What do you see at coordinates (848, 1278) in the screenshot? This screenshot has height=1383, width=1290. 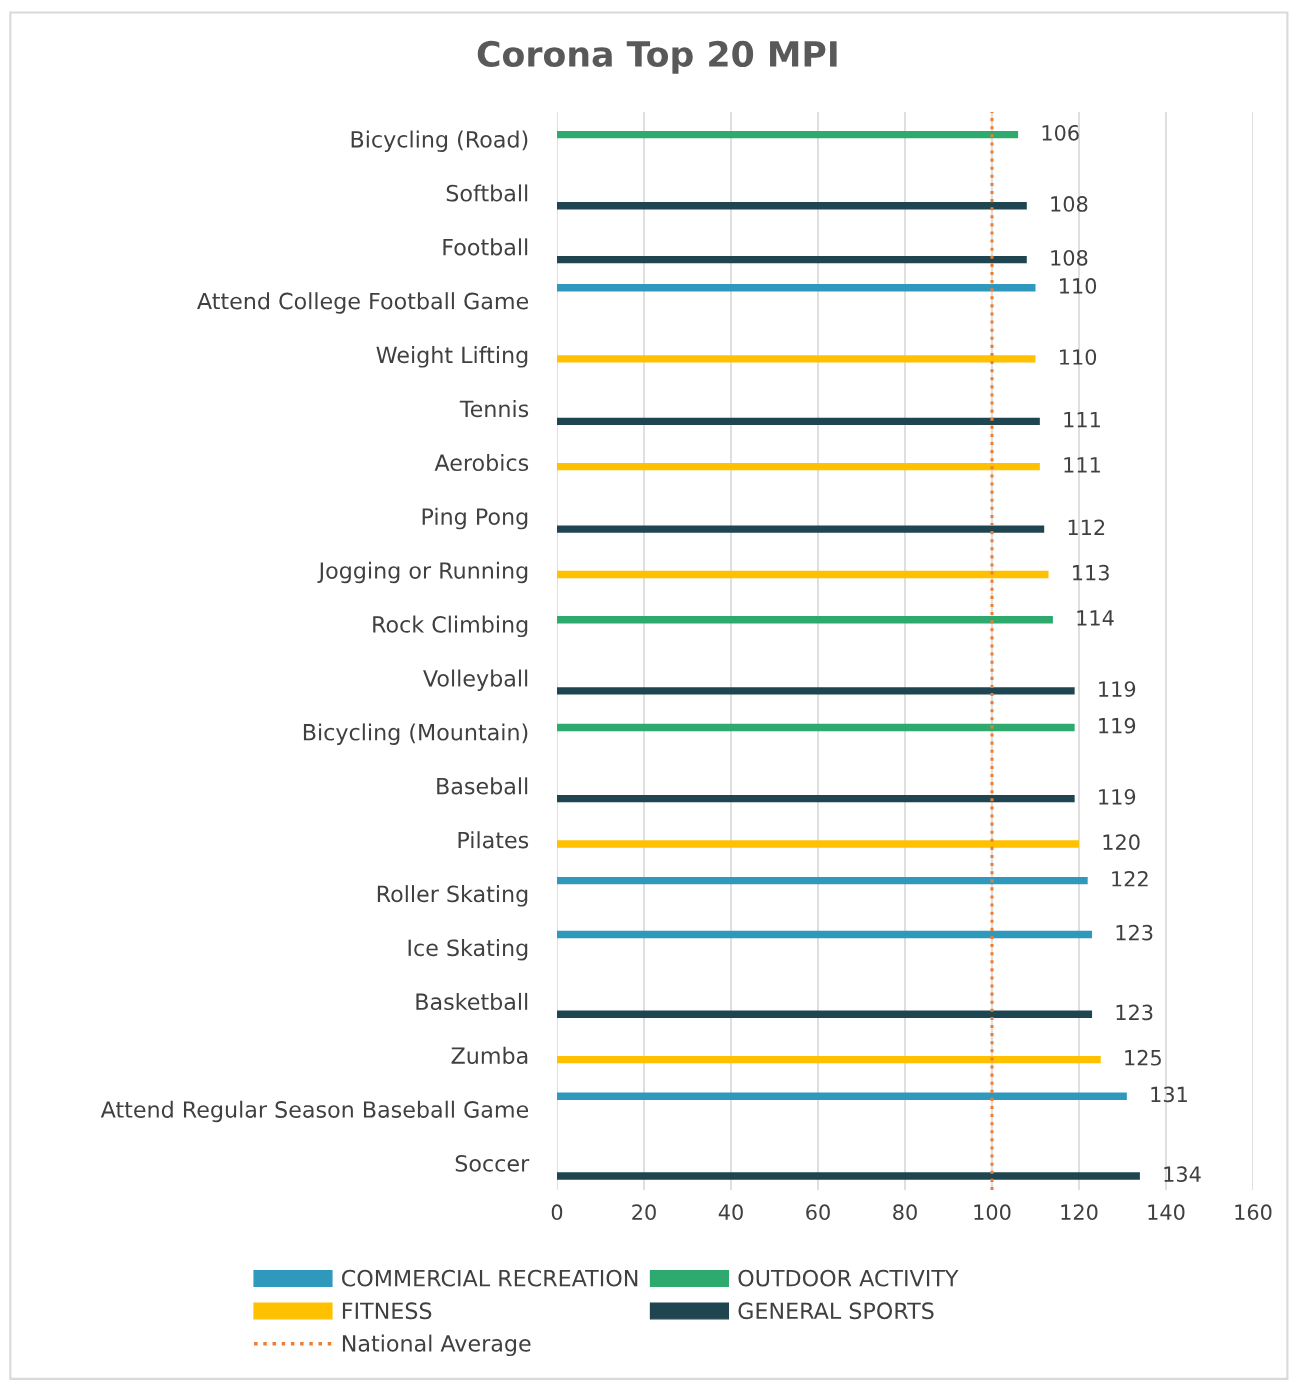 I see `legend-label: OUTDOOR ACTIVITY` at bounding box center [848, 1278].